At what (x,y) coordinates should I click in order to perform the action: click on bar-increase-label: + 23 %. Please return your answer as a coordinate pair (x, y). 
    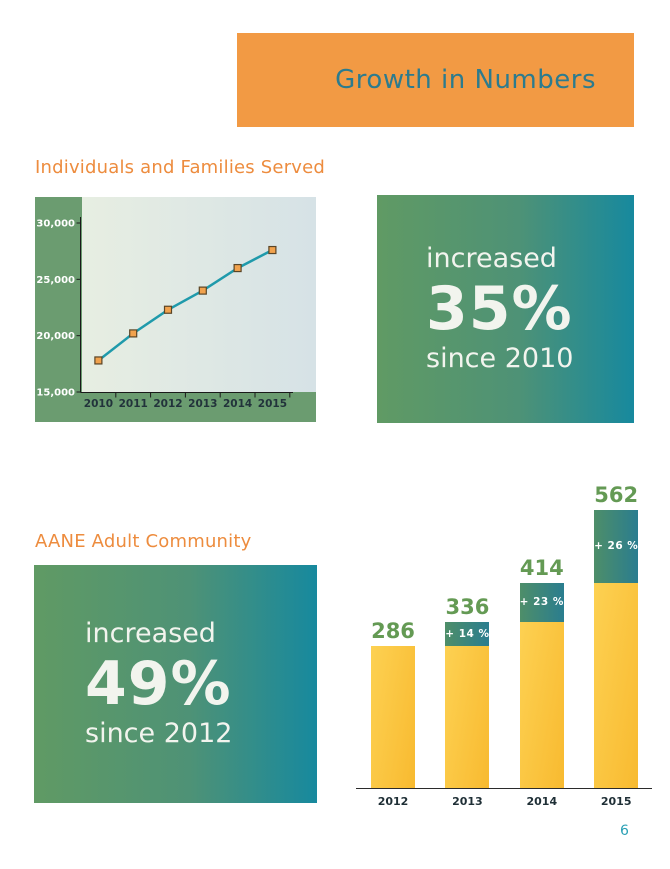
    Looking at the image, I should click on (541, 602).